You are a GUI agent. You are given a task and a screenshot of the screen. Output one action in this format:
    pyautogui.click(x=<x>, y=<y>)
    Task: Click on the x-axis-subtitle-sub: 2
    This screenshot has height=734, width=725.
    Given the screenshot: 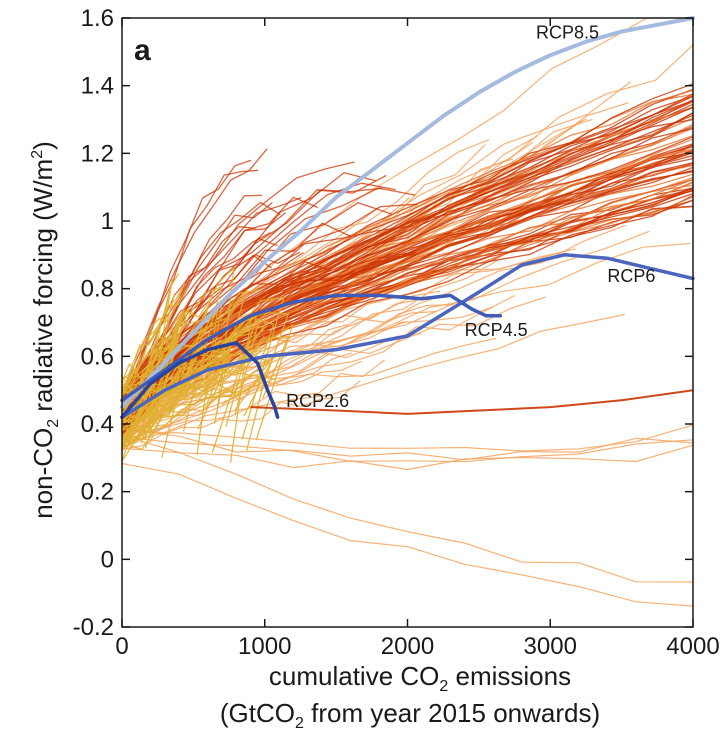 What is the action you would take?
    pyautogui.click(x=299, y=723)
    